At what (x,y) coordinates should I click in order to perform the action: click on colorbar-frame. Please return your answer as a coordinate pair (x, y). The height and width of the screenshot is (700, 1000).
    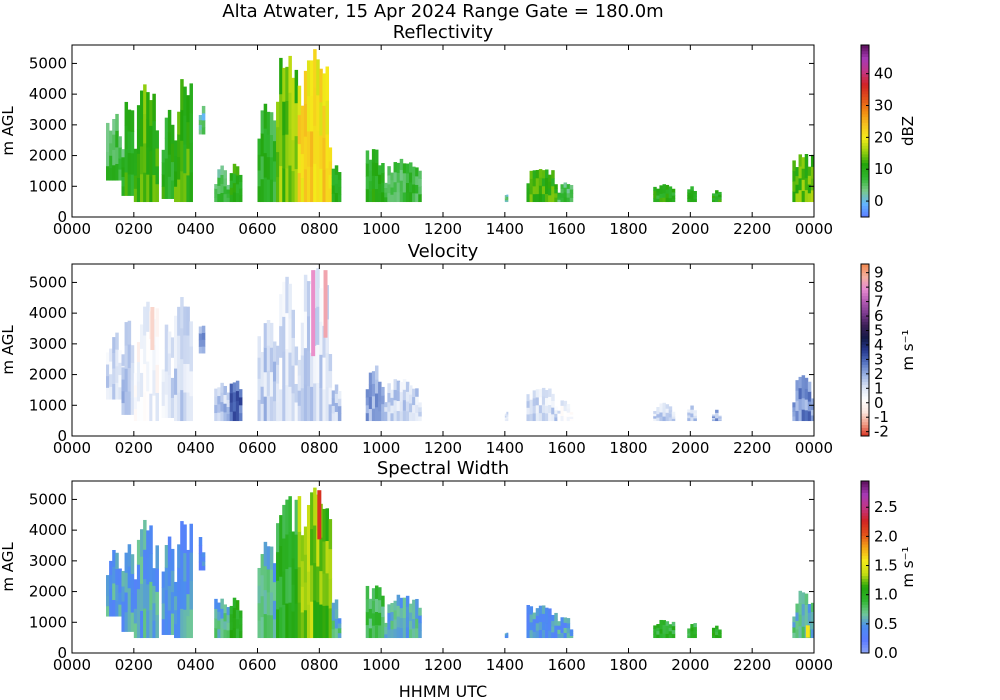
    Looking at the image, I should click on (865, 567).